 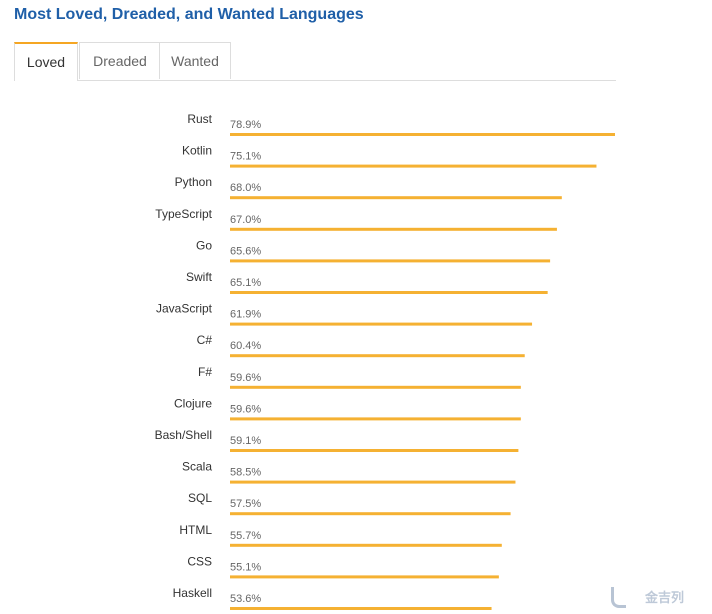 What do you see at coordinates (200, 498) in the screenshot?
I see `category-label: SQL` at bounding box center [200, 498].